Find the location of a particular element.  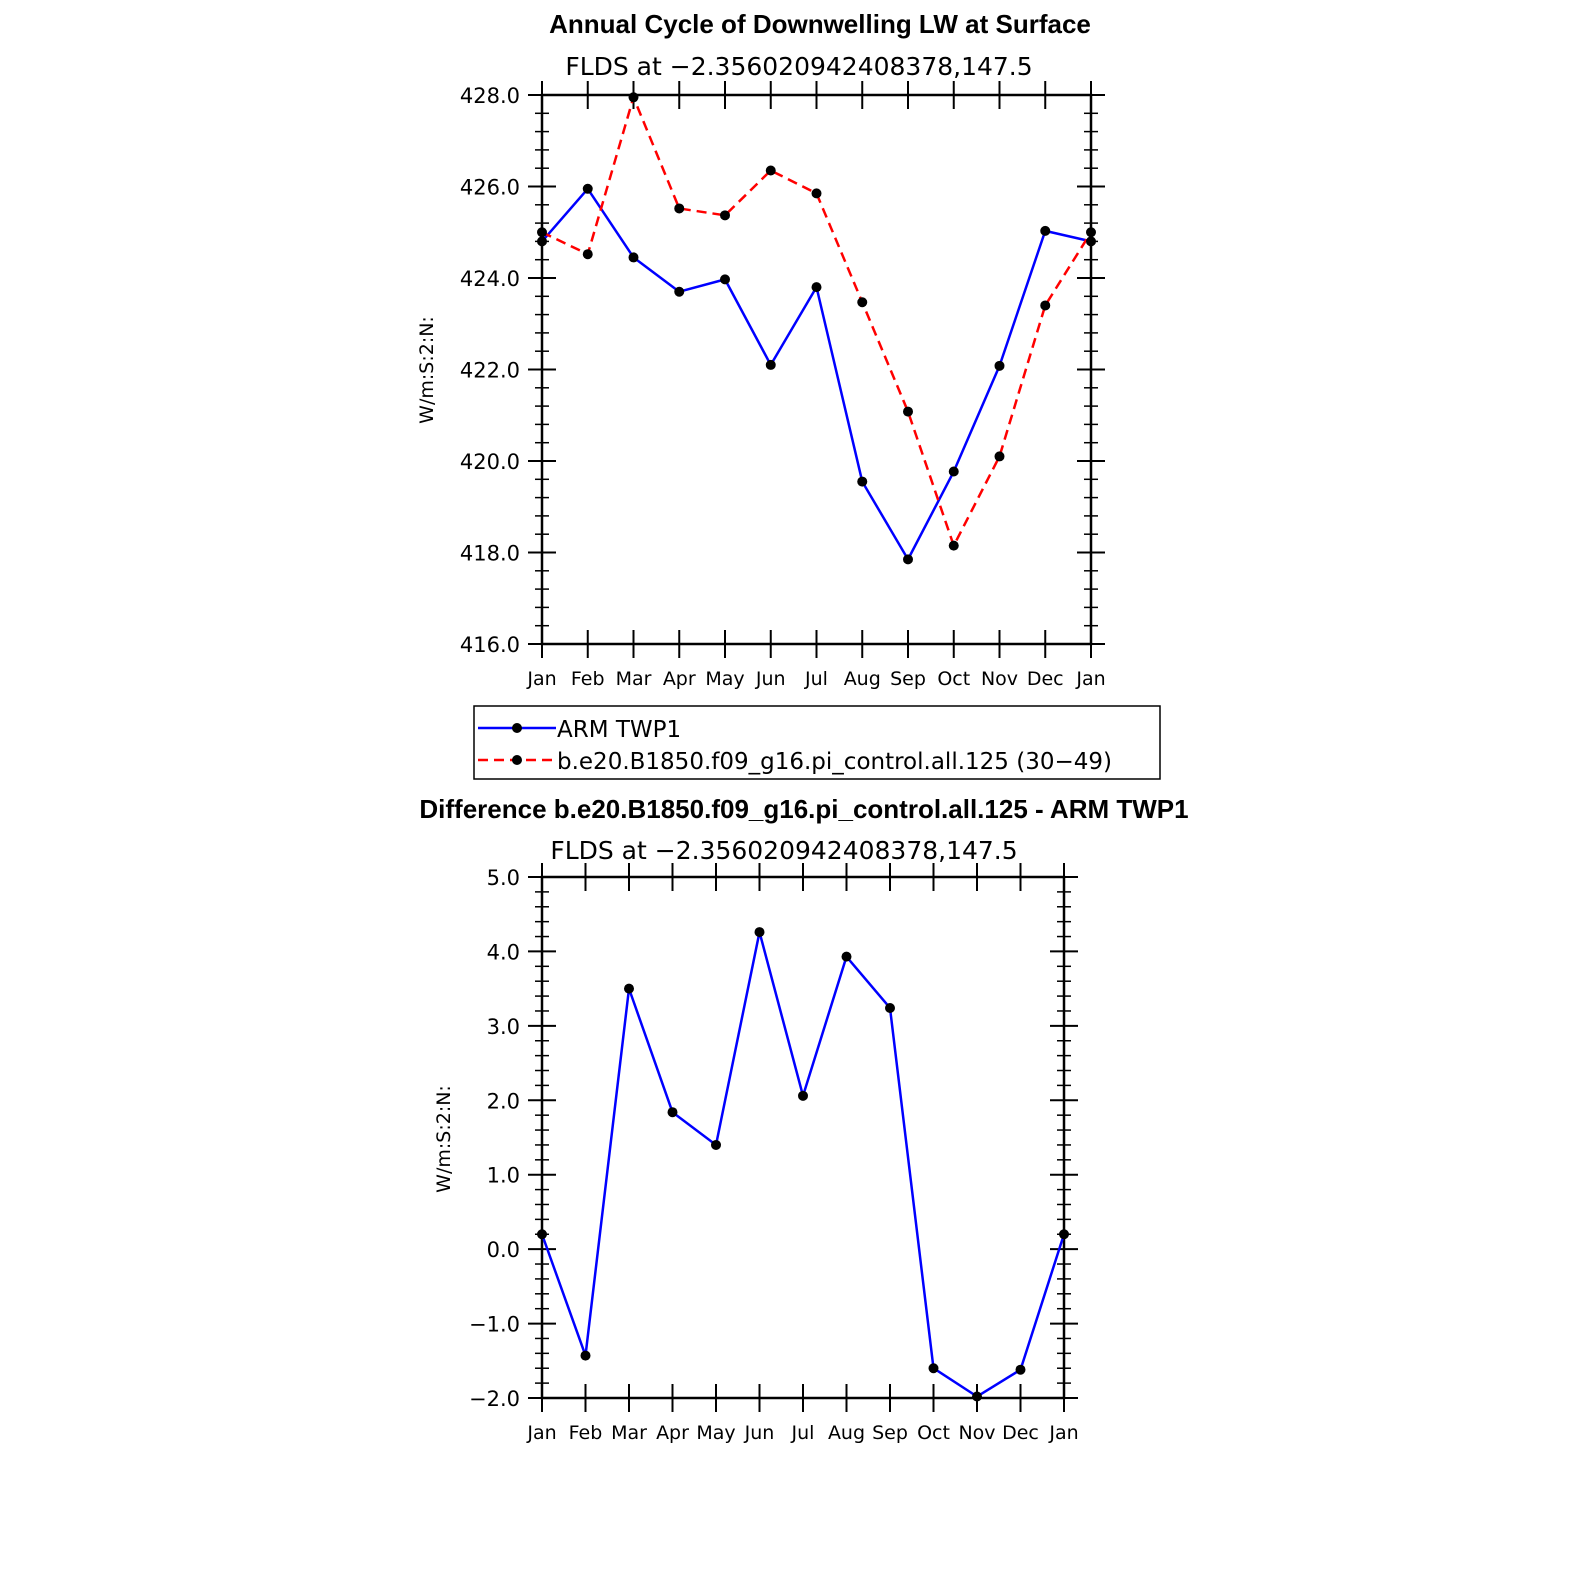

bottom-y-tick-label: 0.0 is located at coordinates (503, 1250).